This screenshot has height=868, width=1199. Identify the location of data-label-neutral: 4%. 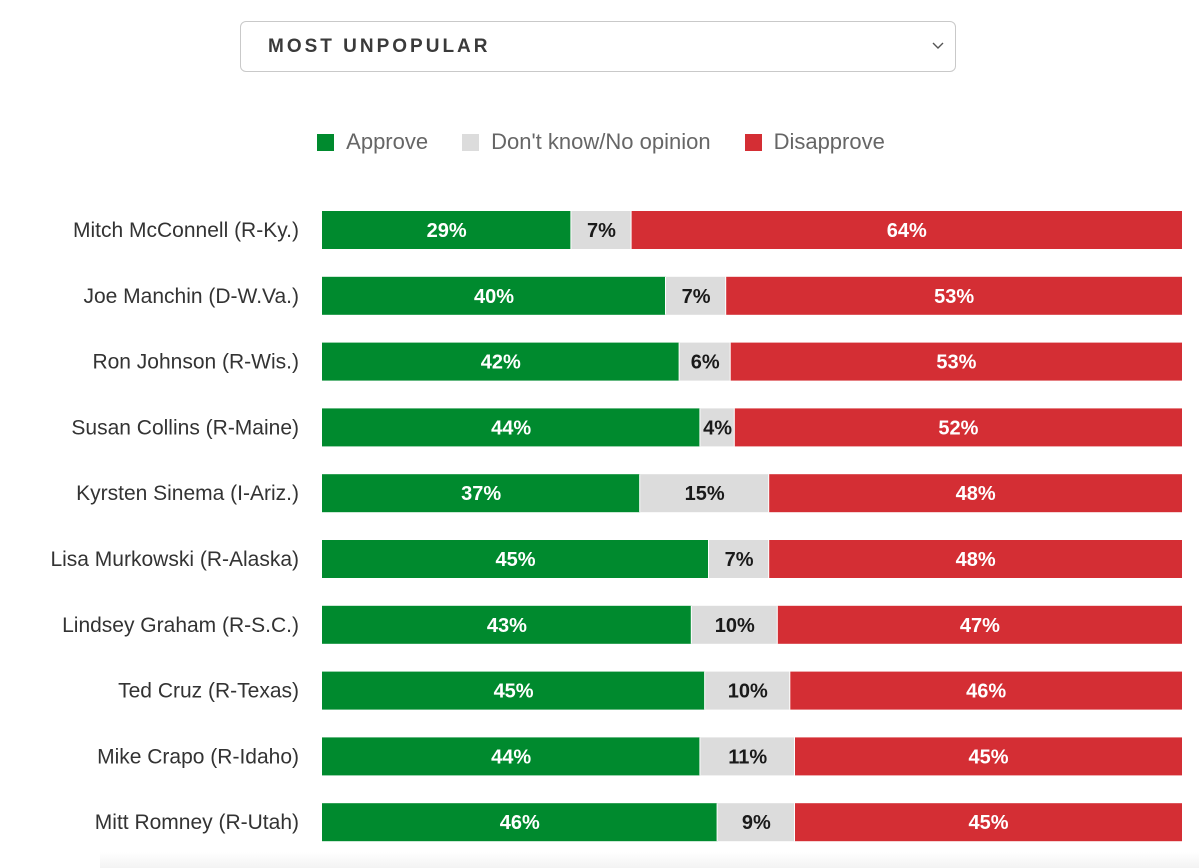
(717, 428).